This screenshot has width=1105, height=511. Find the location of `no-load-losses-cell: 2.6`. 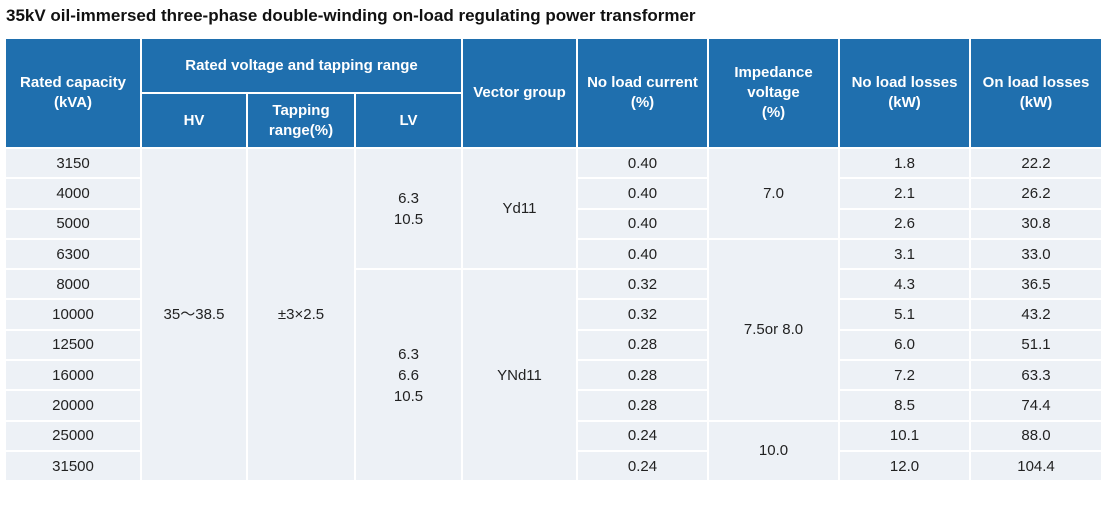

no-load-losses-cell: 2.6 is located at coordinates (905, 223).